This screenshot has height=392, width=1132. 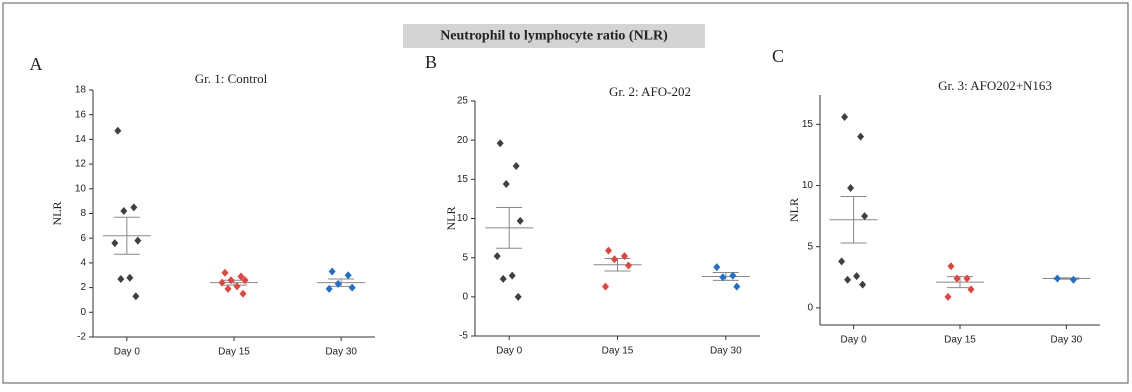 What do you see at coordinates (995, 85) in the screenshot?
I see `chart-title: Gr. 3: AFO202+N163` at bounding box center [995, 85].